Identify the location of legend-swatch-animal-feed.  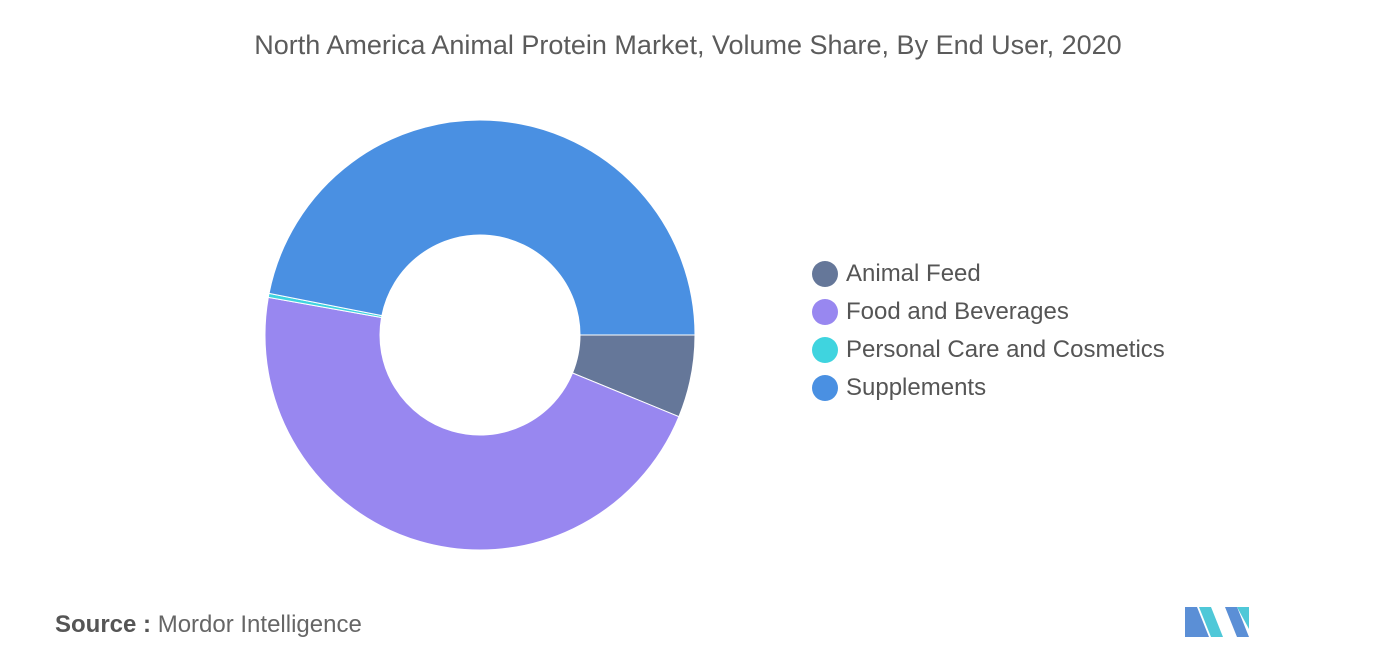
(825, 274).